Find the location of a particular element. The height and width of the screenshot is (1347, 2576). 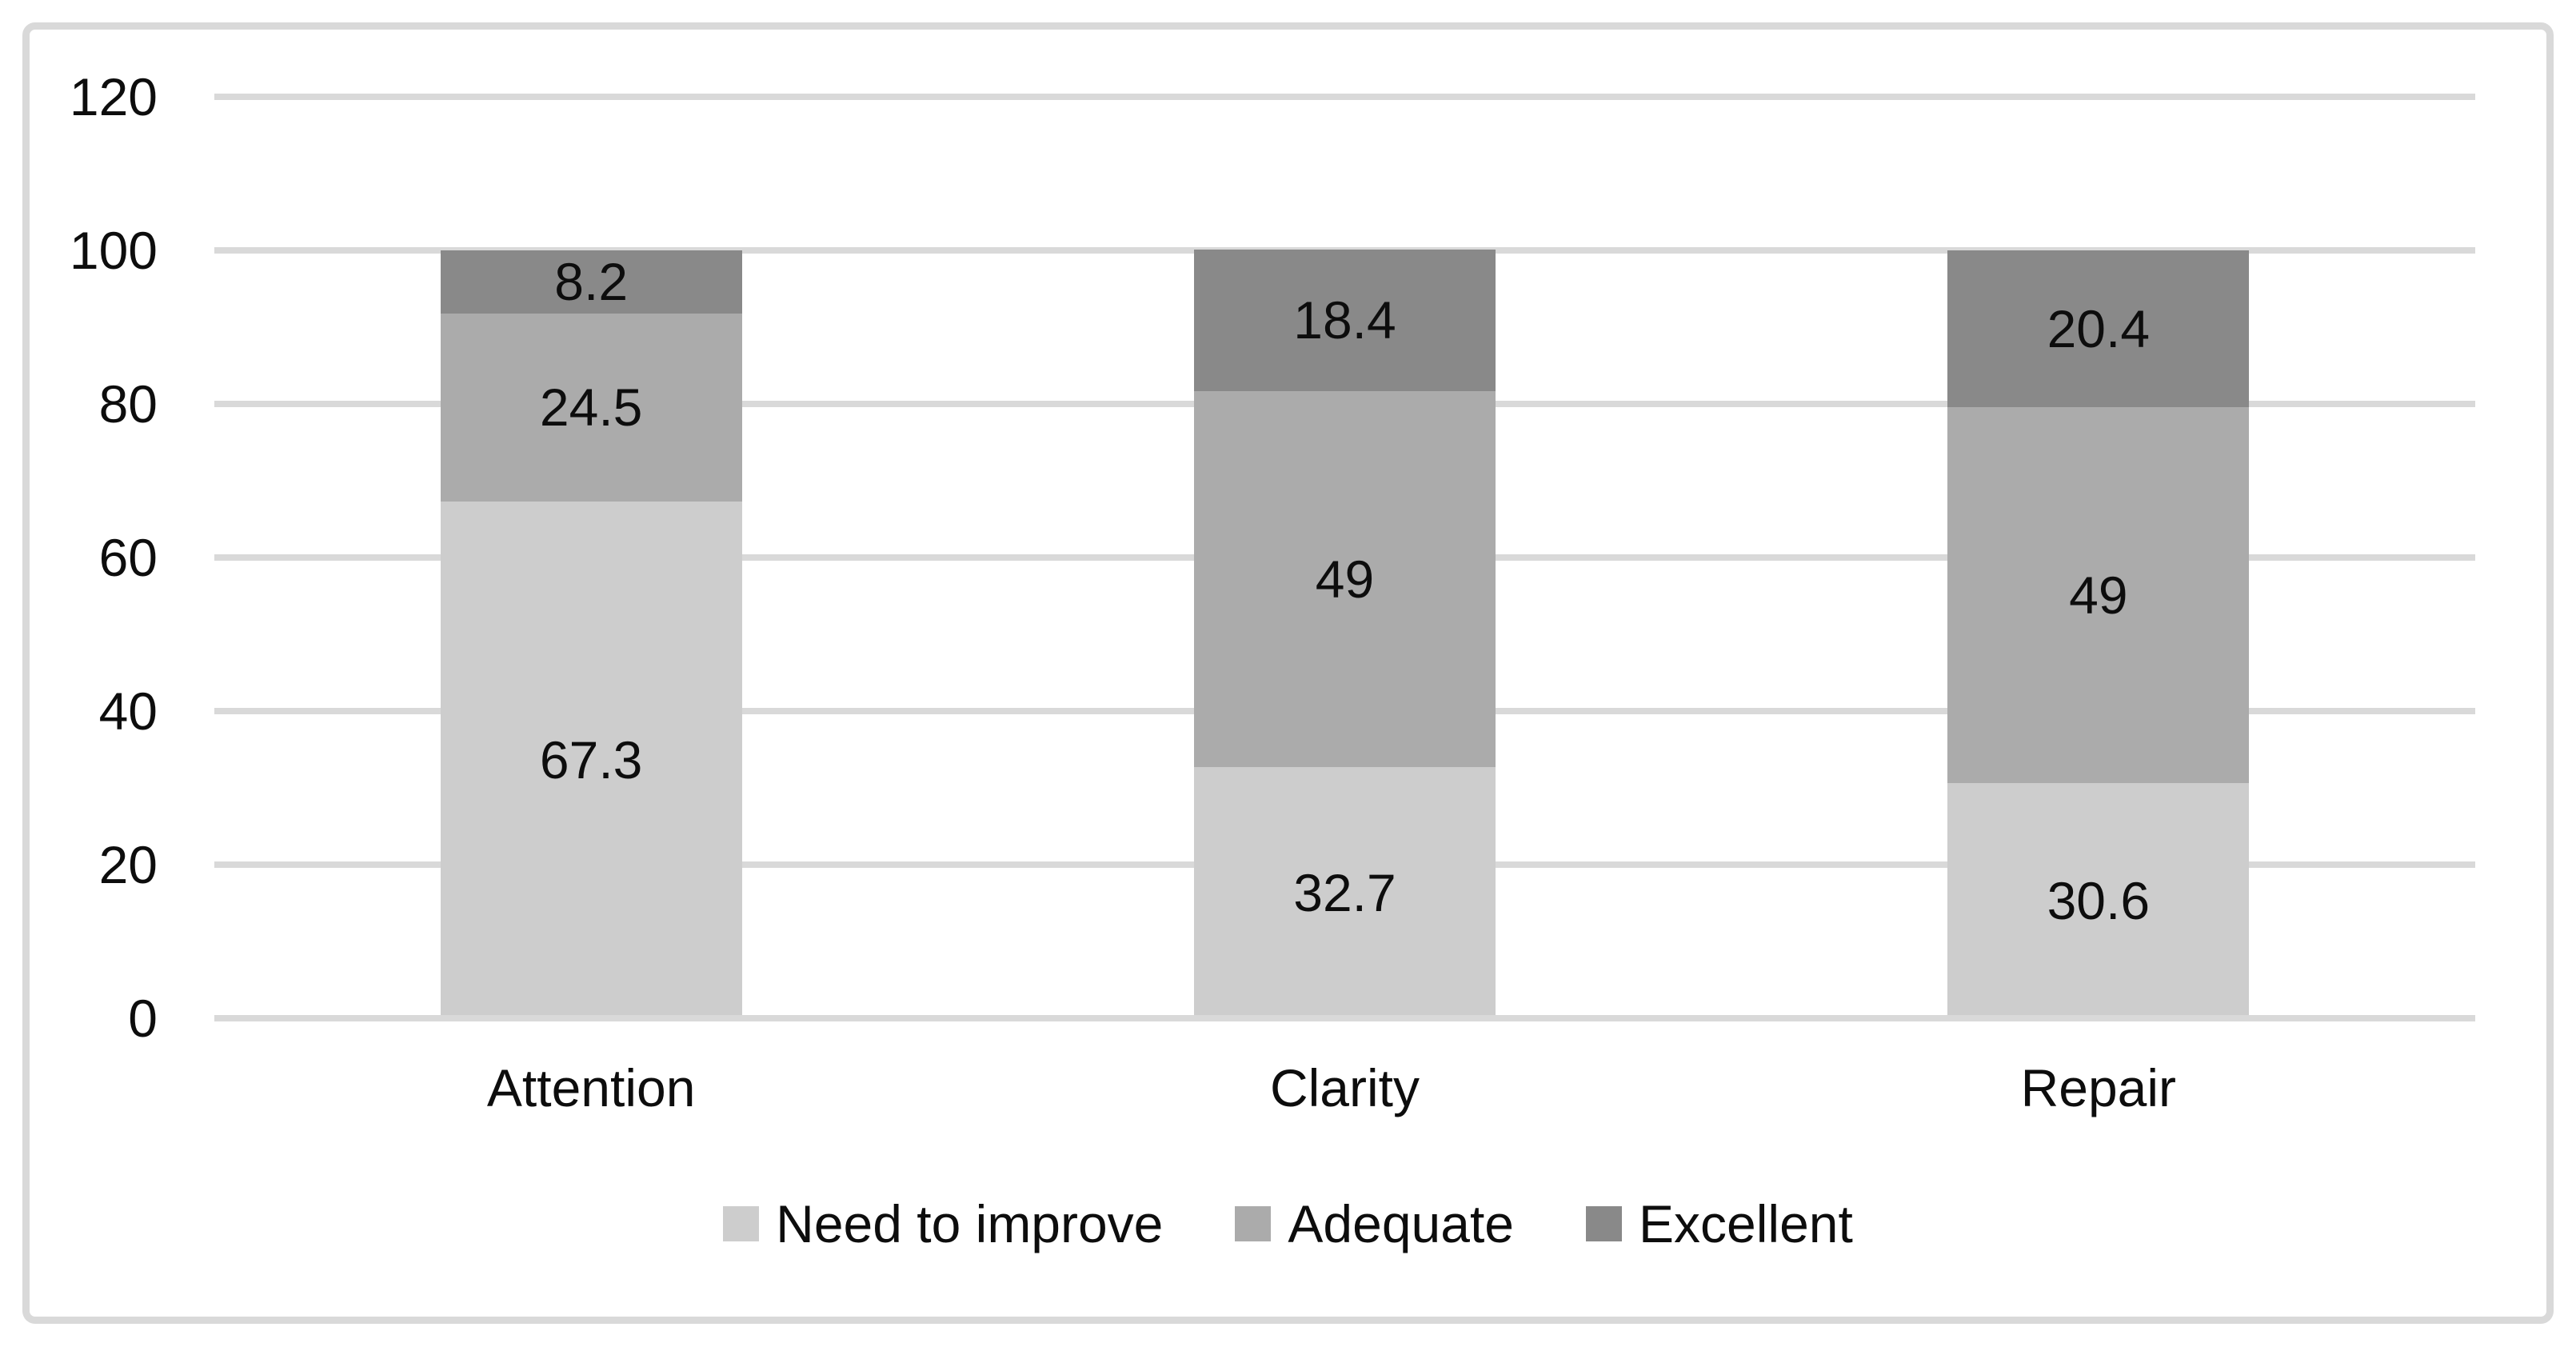

bar-segment: 67.3 is located at coordinates (591, 759).